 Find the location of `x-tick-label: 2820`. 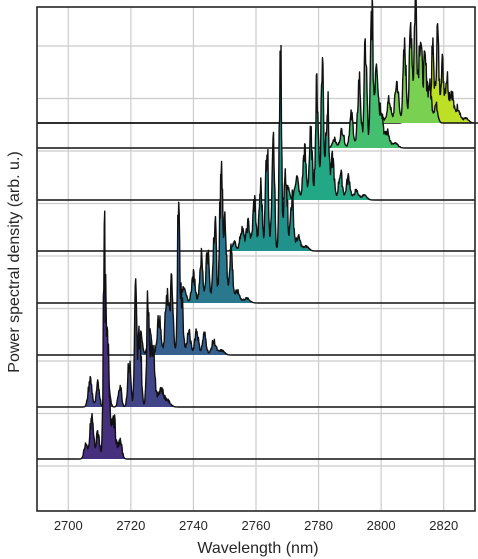

x-tick-label: 2820 is located at coordinates (443, 525).